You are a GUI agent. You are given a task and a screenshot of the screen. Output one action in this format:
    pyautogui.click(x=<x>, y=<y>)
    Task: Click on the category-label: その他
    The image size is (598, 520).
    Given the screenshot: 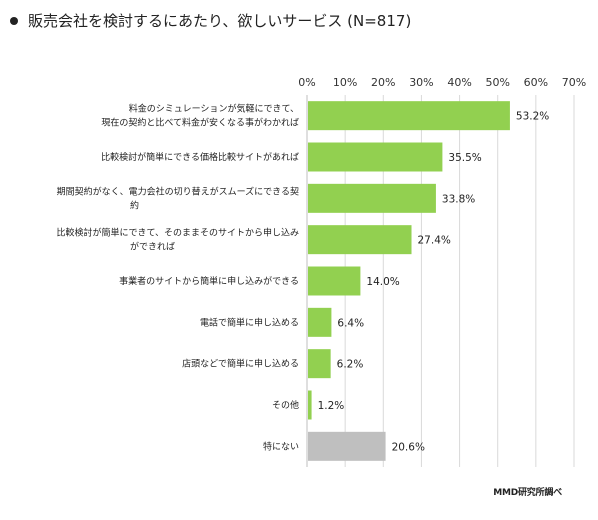 What is the action you would take?
    pyautogui.click(x=285, y=405)
    